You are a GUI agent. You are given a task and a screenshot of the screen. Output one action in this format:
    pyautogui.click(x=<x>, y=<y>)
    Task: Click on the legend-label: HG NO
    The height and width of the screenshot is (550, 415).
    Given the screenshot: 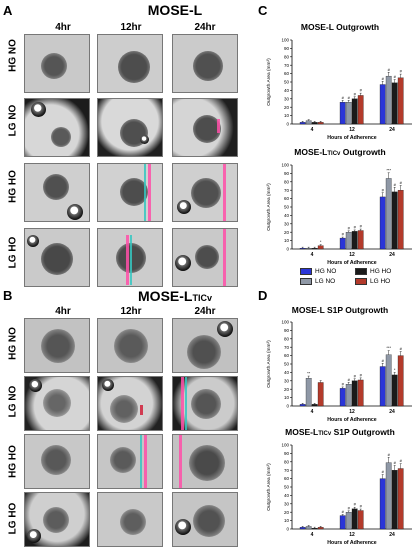 What is the action you would take?
    pyautogui.click(x=326, y=272)
    